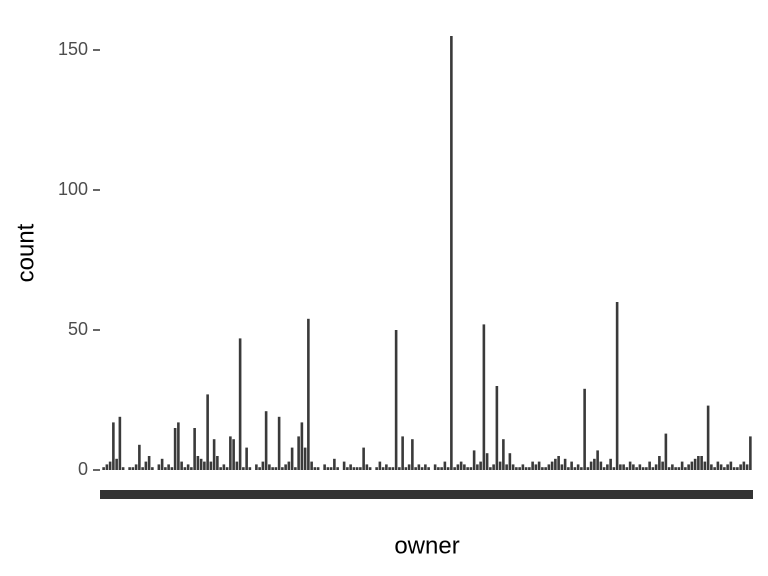  Describe the element at coordinates (25, 252) in the screenshot. I see `y-axis-title: count` at that location.